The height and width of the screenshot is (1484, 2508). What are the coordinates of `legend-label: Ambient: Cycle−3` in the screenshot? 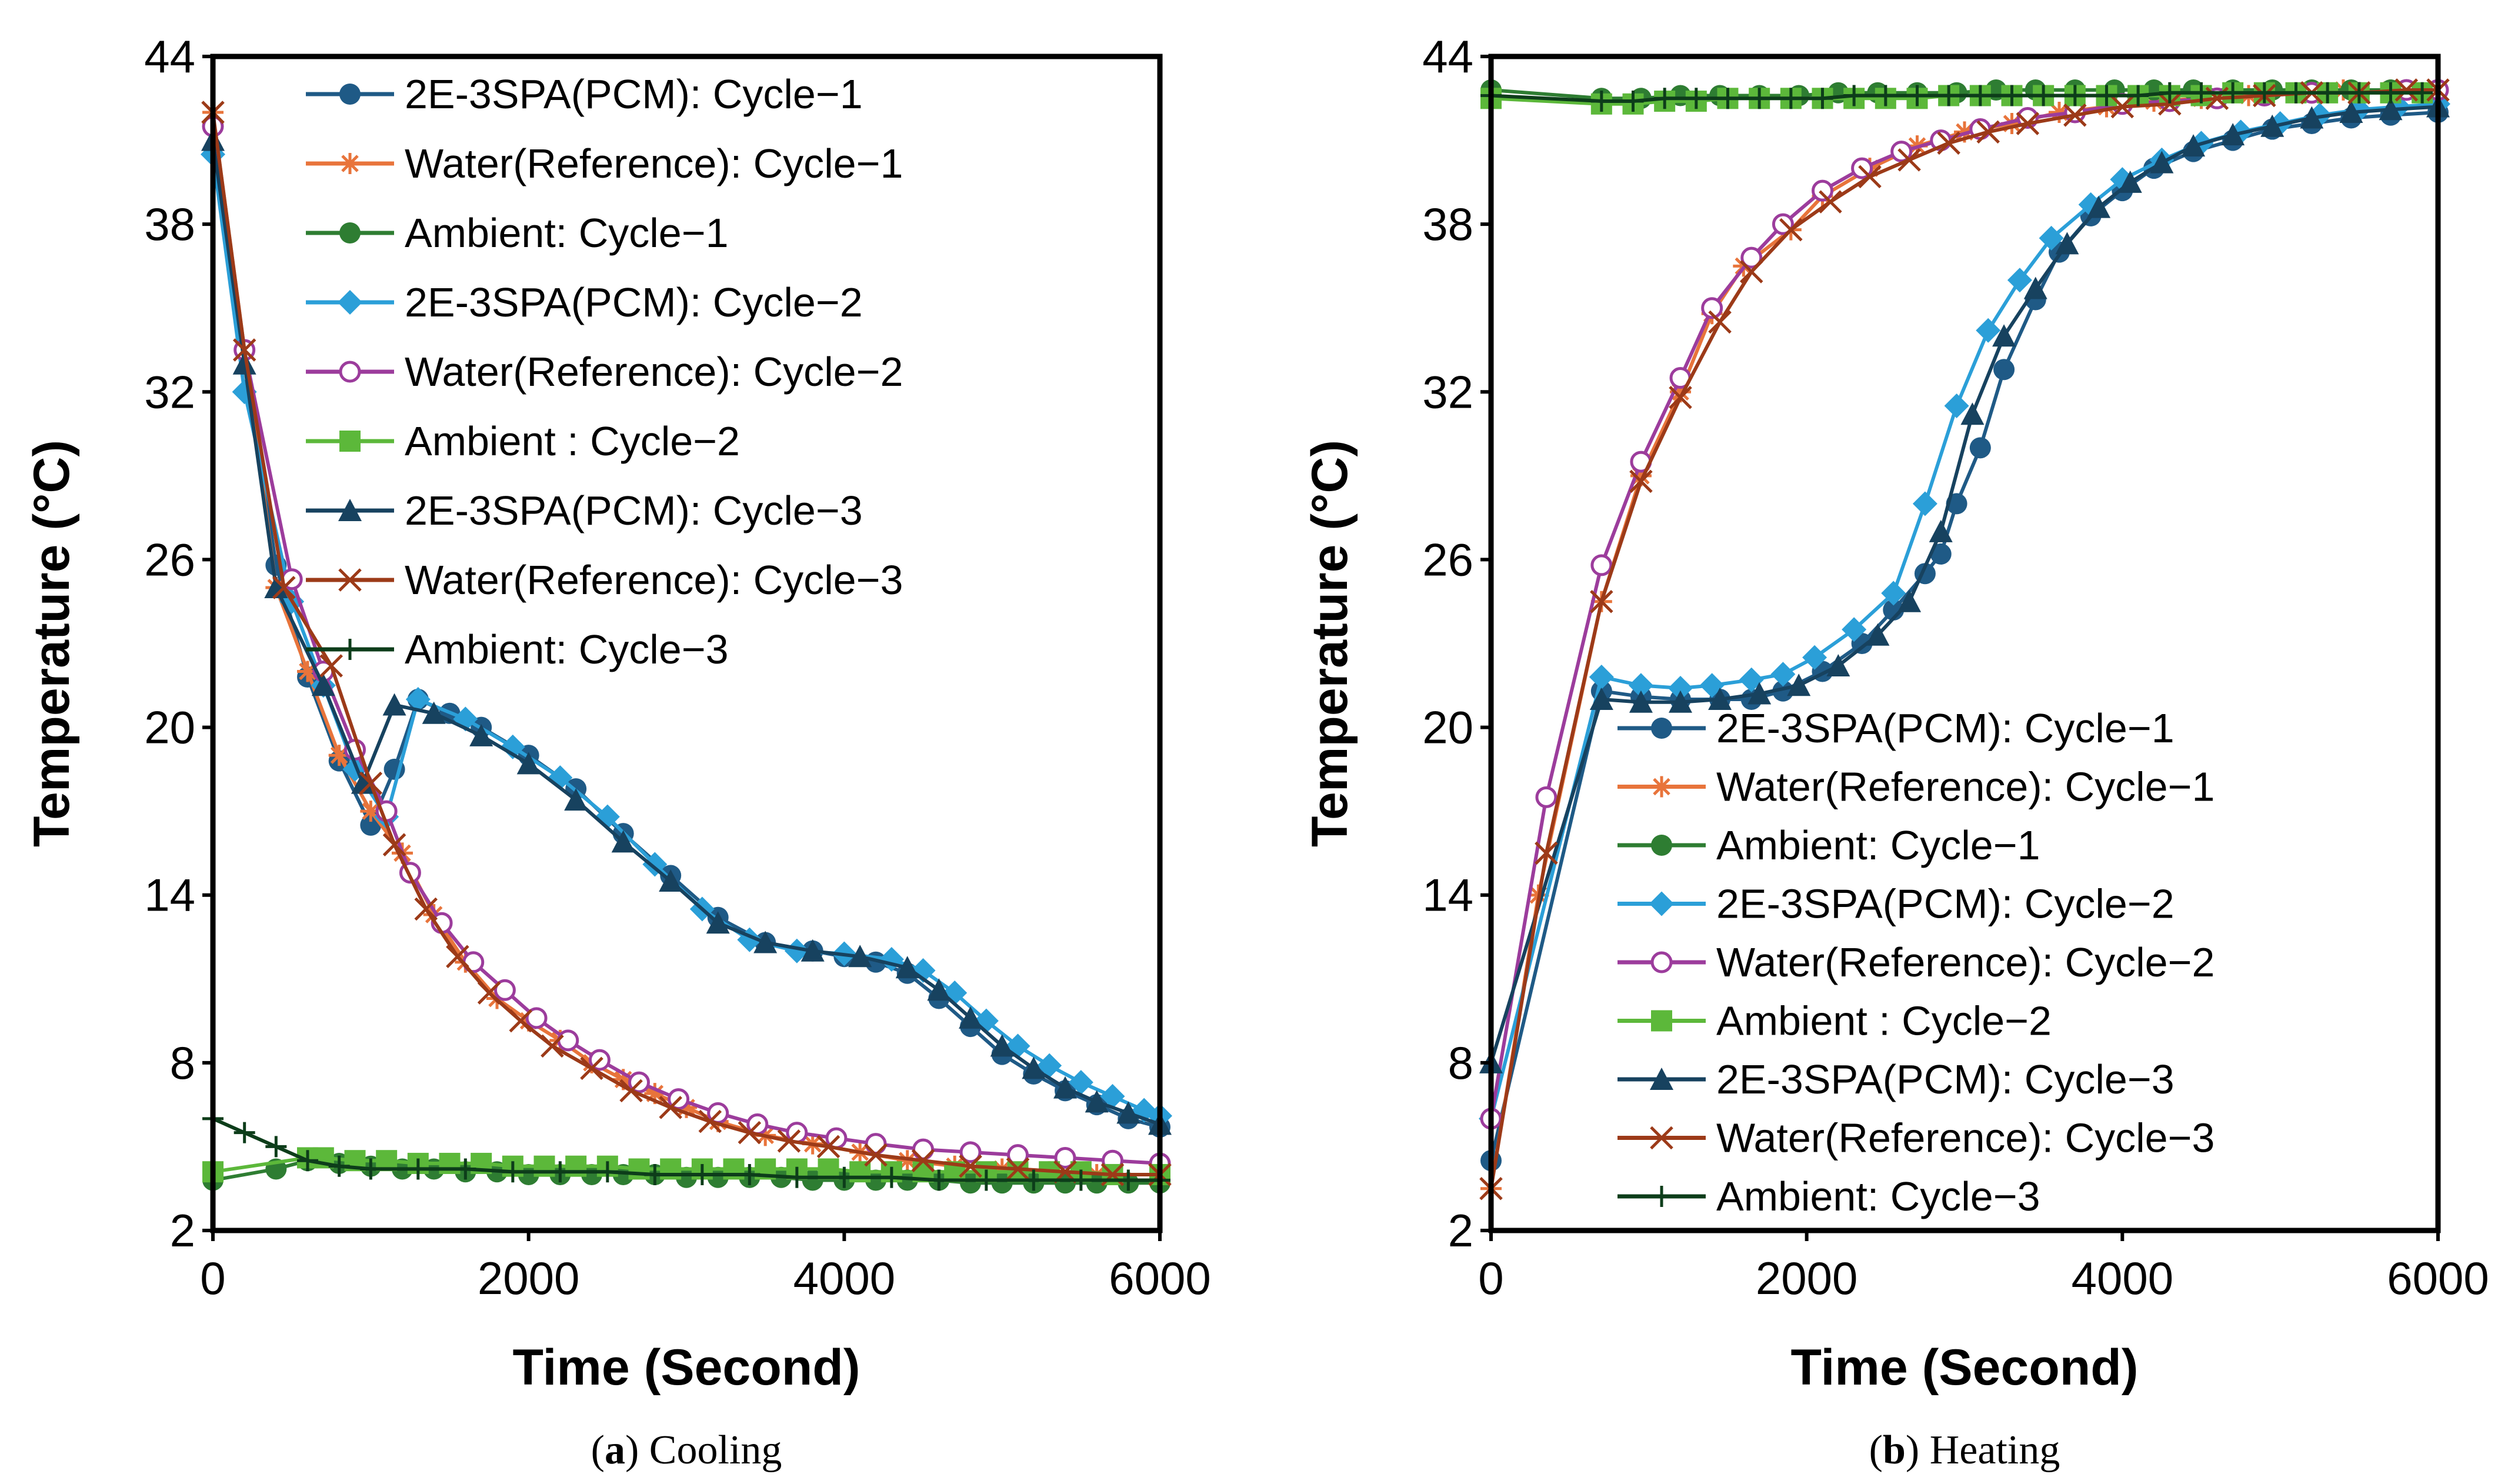 It's located at (567, 649).